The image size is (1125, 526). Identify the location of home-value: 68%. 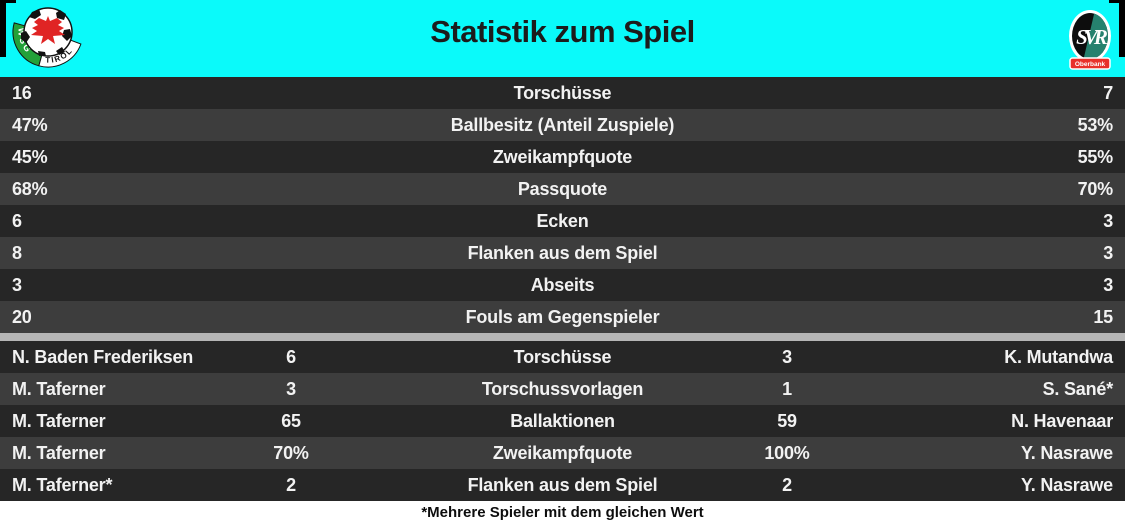
(30, 189).